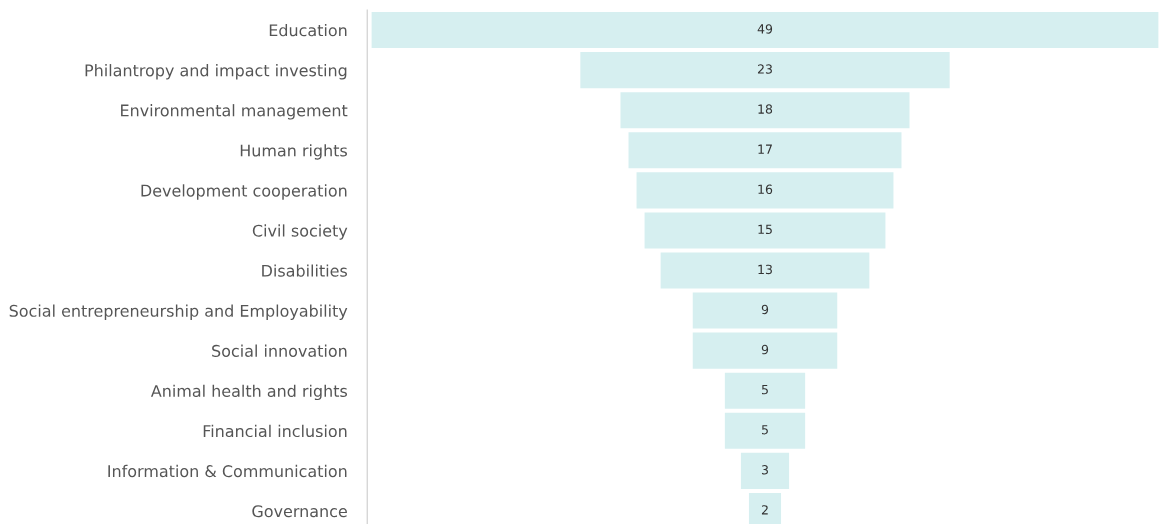 This screenshot has height=524, width=1160. I want to click on category-label: Environmental management, so click(234, 112).